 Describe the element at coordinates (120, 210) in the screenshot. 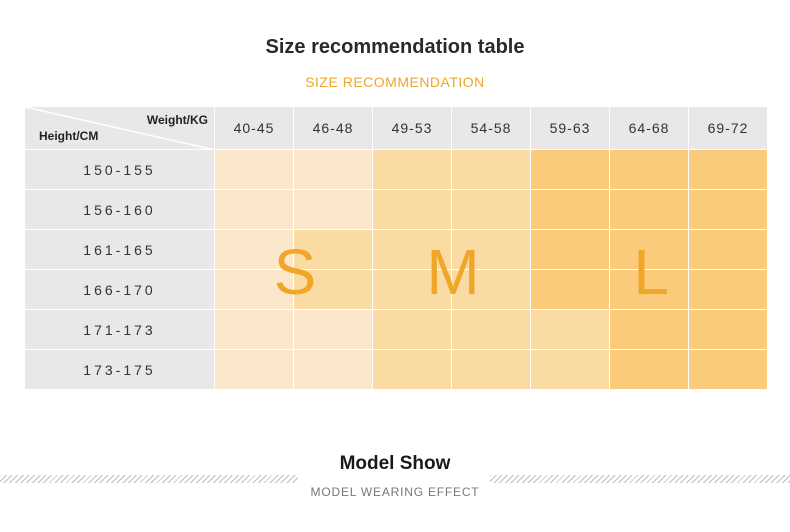

I see `height-row-label-156-160: 156-160` at that location.